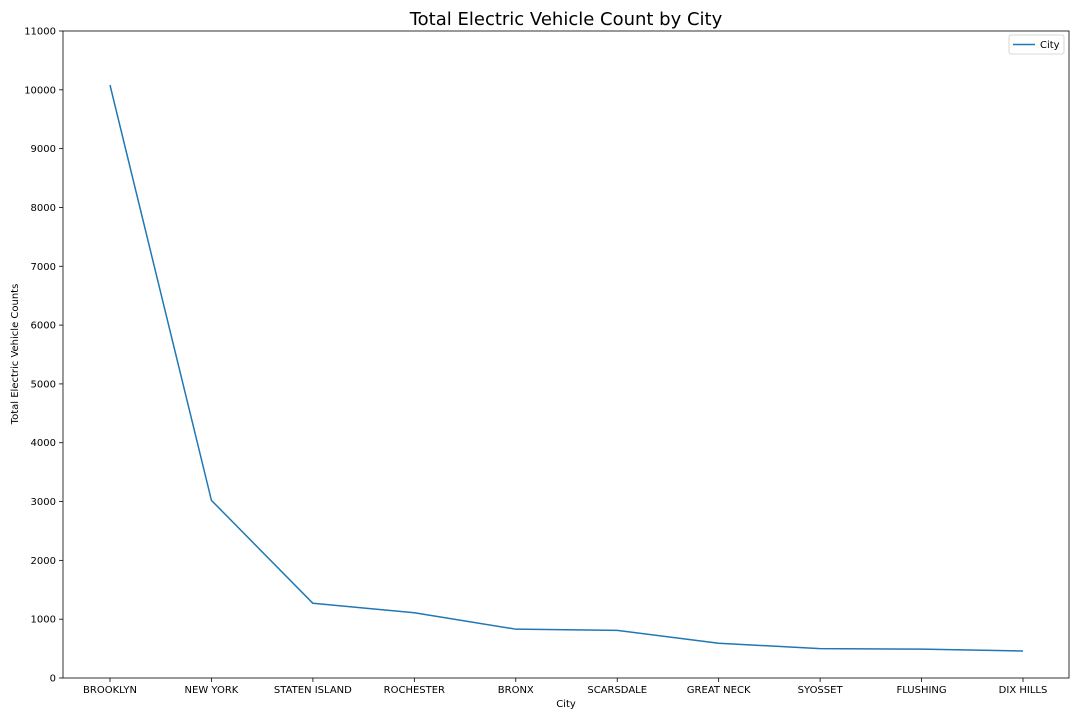 This screenshot has width=1080, height=720. Describe the element at coordinates (15, 355) in the screenshot. I see `y-axis-label: Total Electric Vehicle Counts` at that location.